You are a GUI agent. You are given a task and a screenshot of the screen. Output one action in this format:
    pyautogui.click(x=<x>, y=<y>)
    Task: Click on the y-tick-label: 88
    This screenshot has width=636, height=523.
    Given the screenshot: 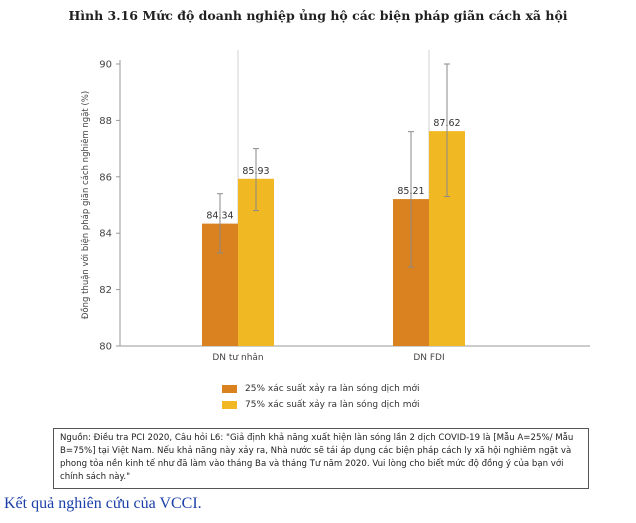 What is the action you would take?
    pyautogui.click(x=105, y=121)
    